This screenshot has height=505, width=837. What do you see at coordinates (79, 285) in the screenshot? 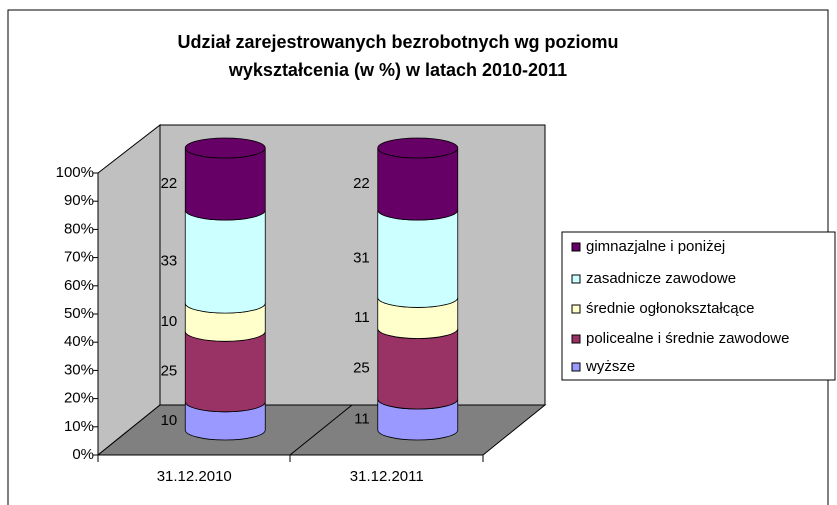
I see `y-tick-label: 60%` at bounding box center [79, 285].